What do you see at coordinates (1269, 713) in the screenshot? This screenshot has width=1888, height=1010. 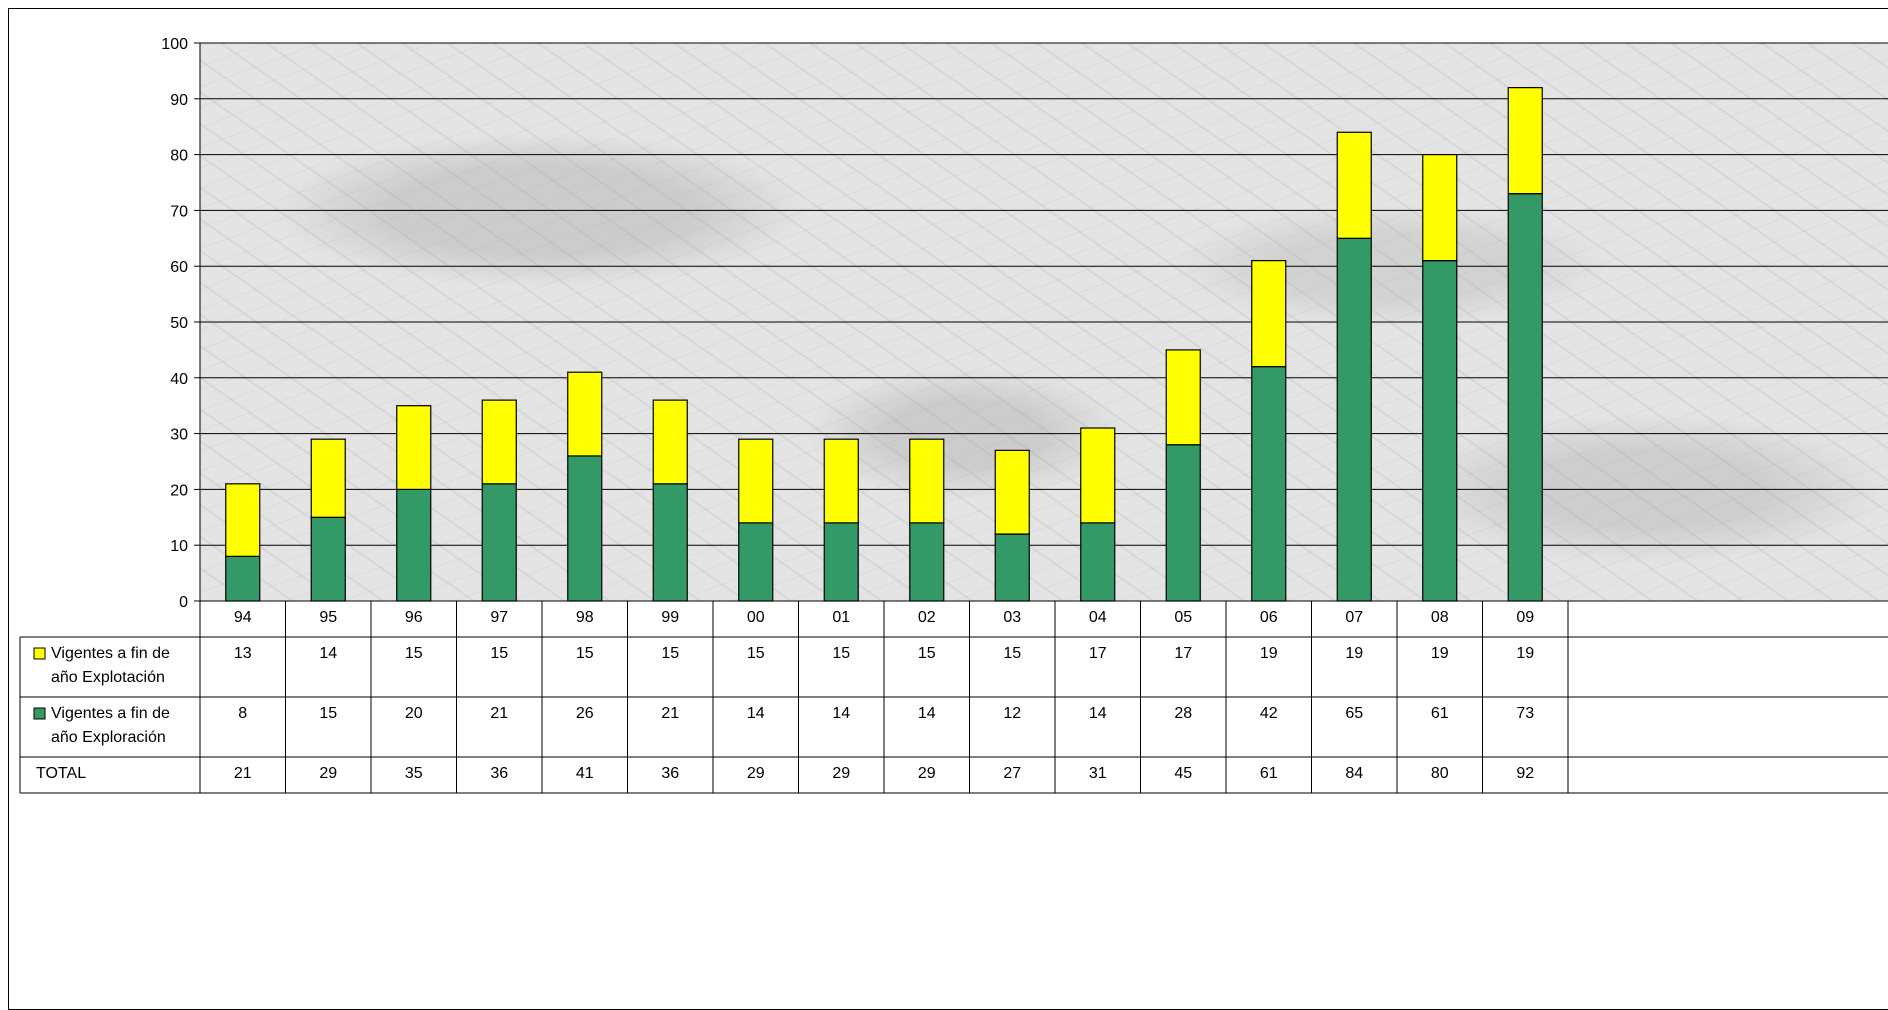 I see `data-label: 42` at bounding box center [1269, 713].